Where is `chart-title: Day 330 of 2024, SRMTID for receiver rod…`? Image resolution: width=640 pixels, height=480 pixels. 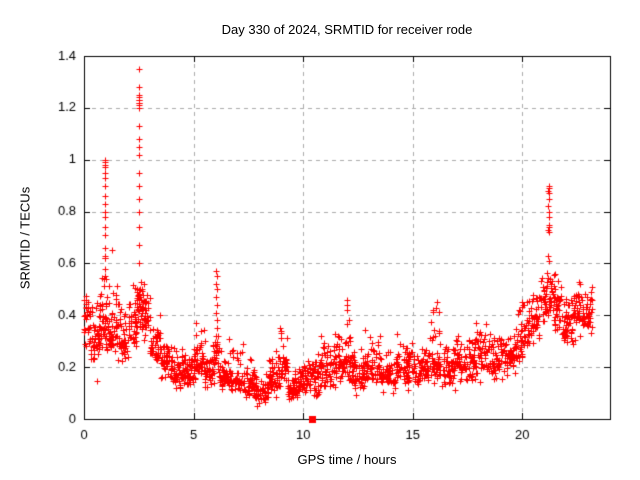 chart-title: Day 330 of 2024, SRMTID for receiver rod… is located at coordinates (347, 29).